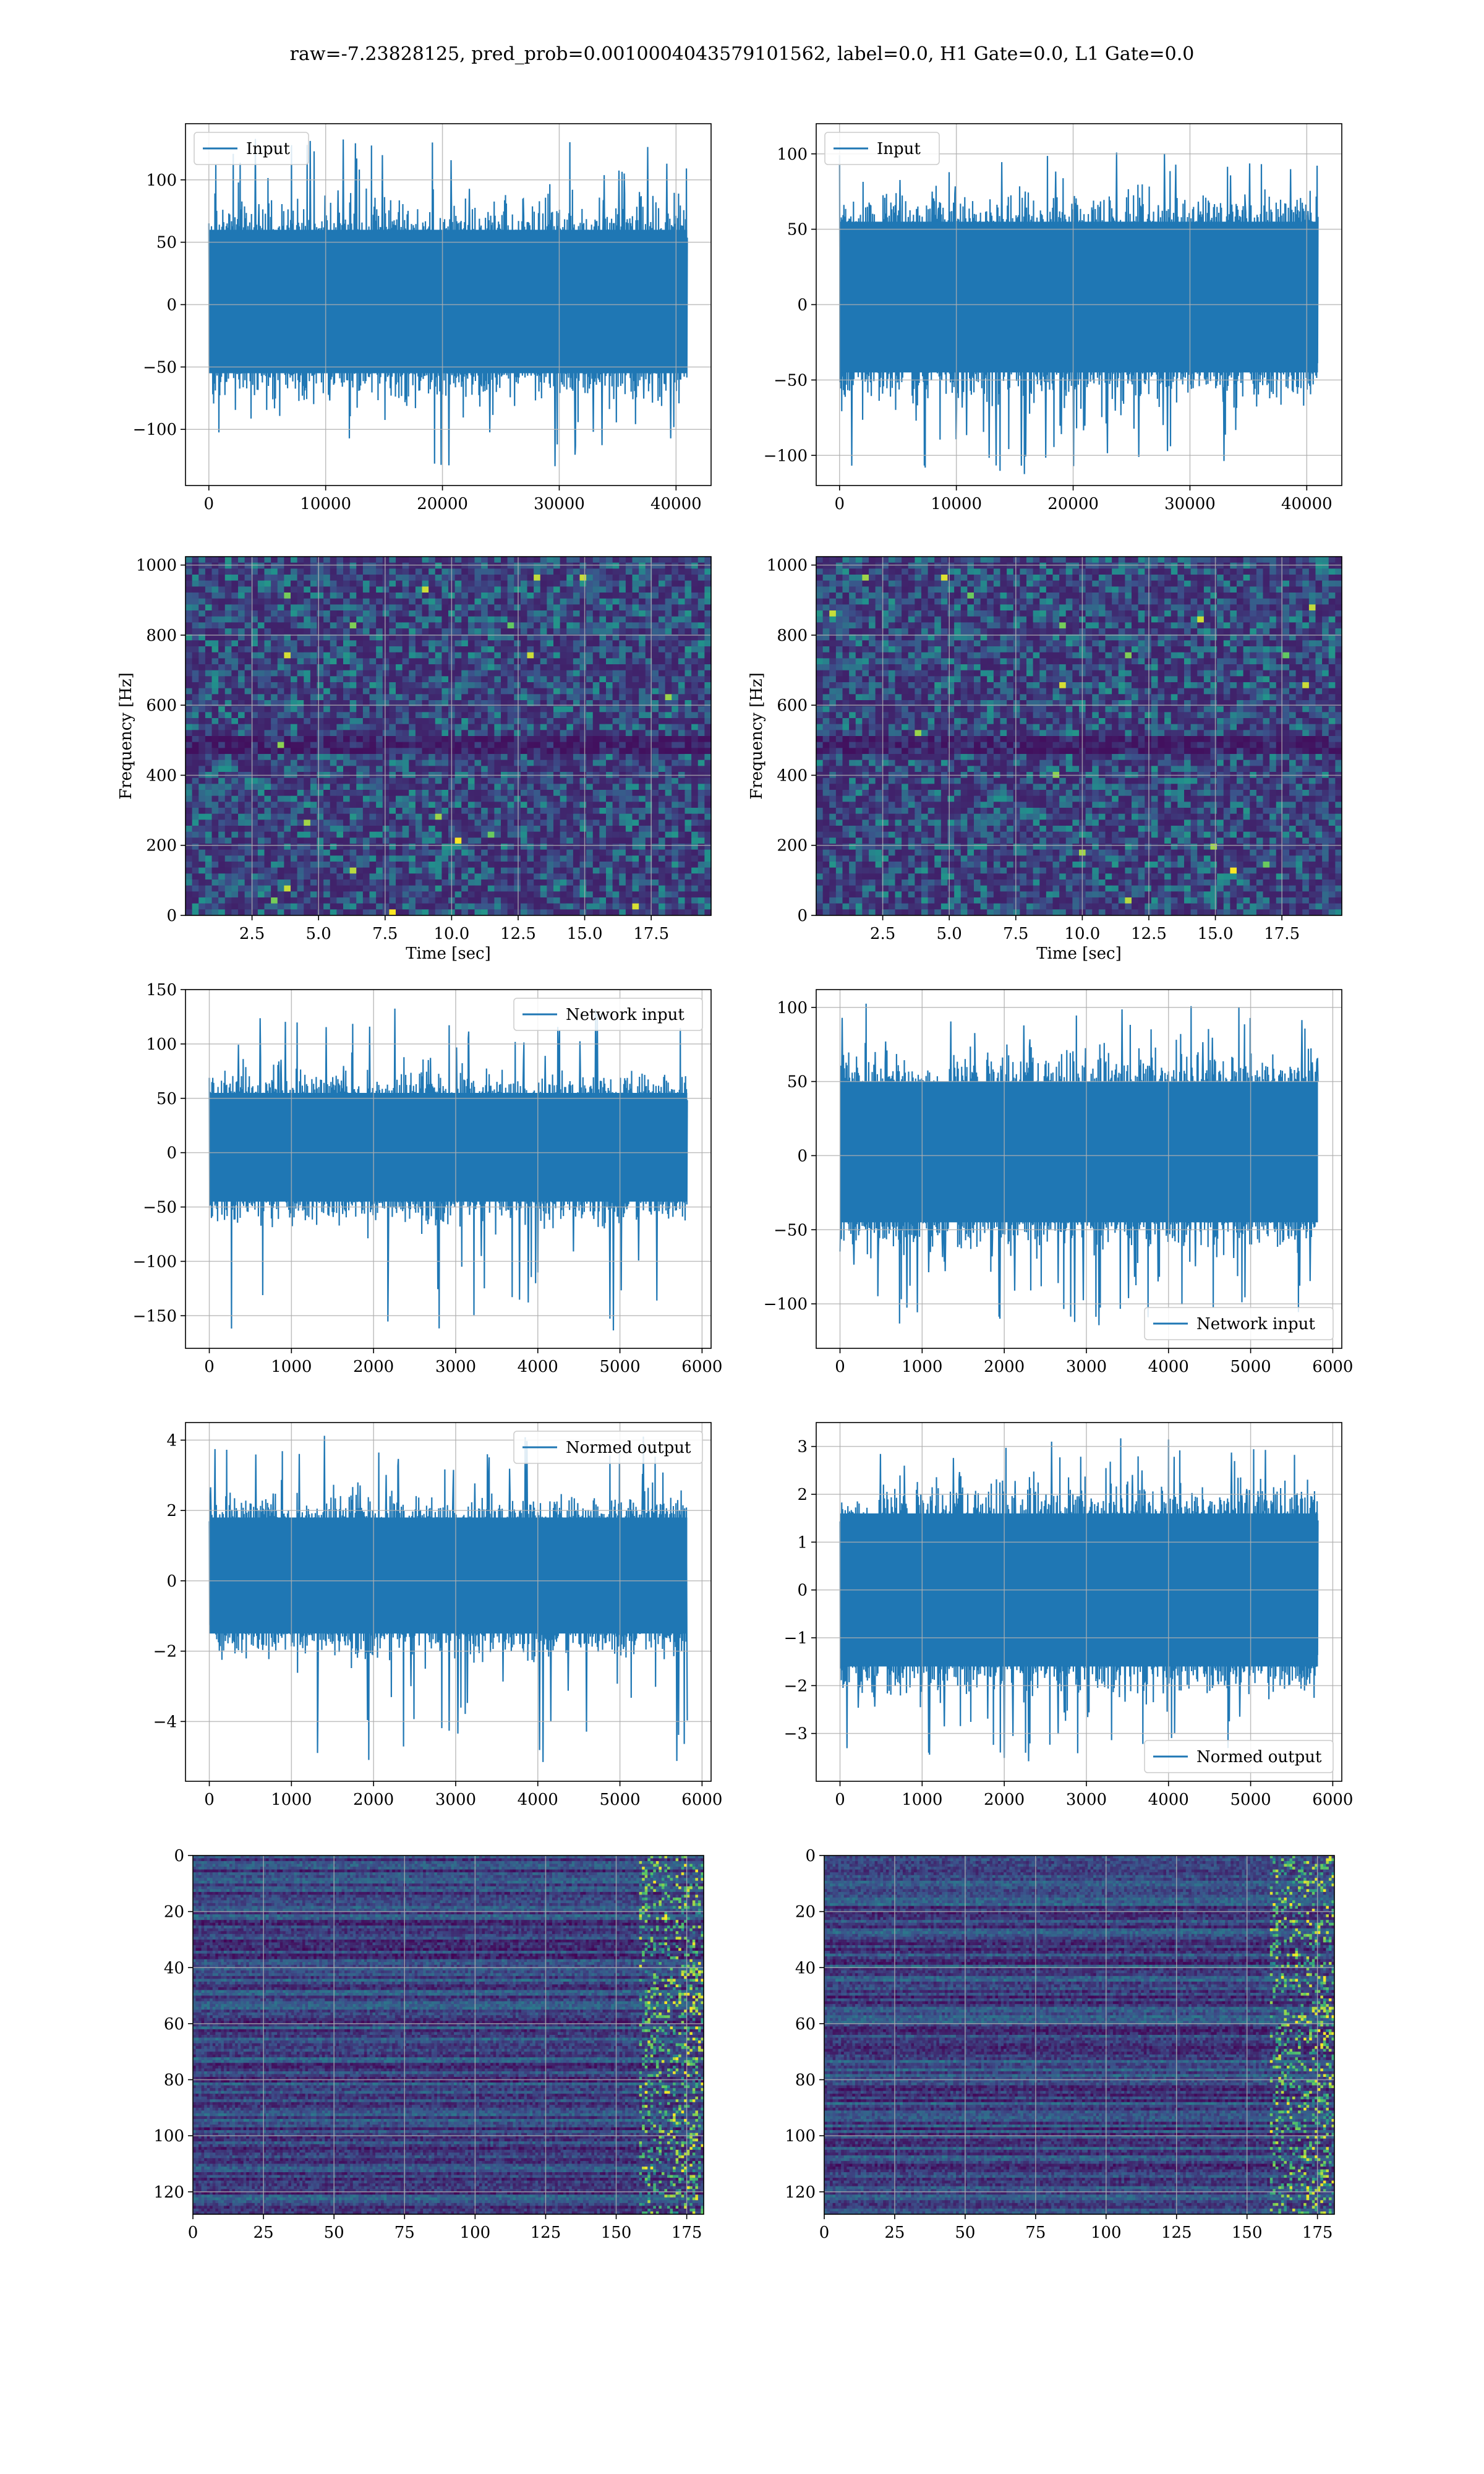  I want to click on y-tick-label: 100, so click(792, 154).